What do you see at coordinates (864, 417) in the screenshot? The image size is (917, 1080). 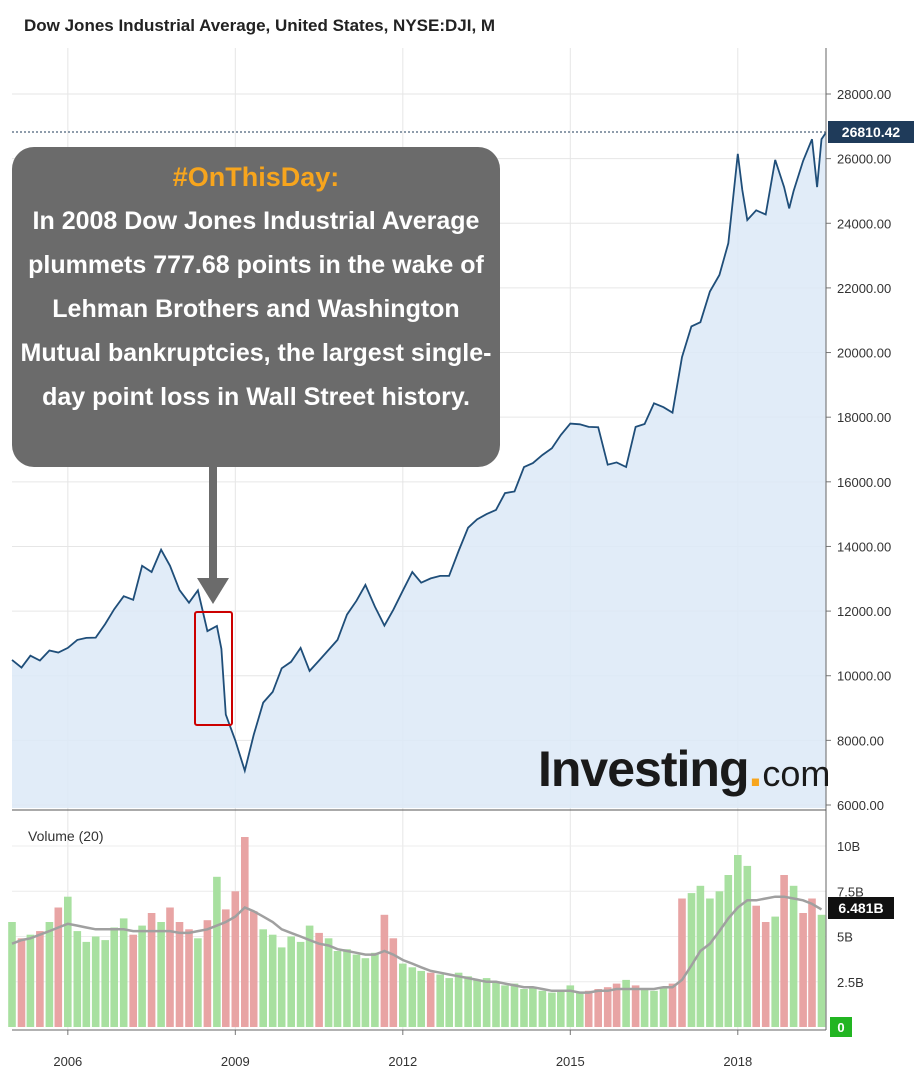 I see `price-tick-label: 18000.00` at bounding box center [864, 417].